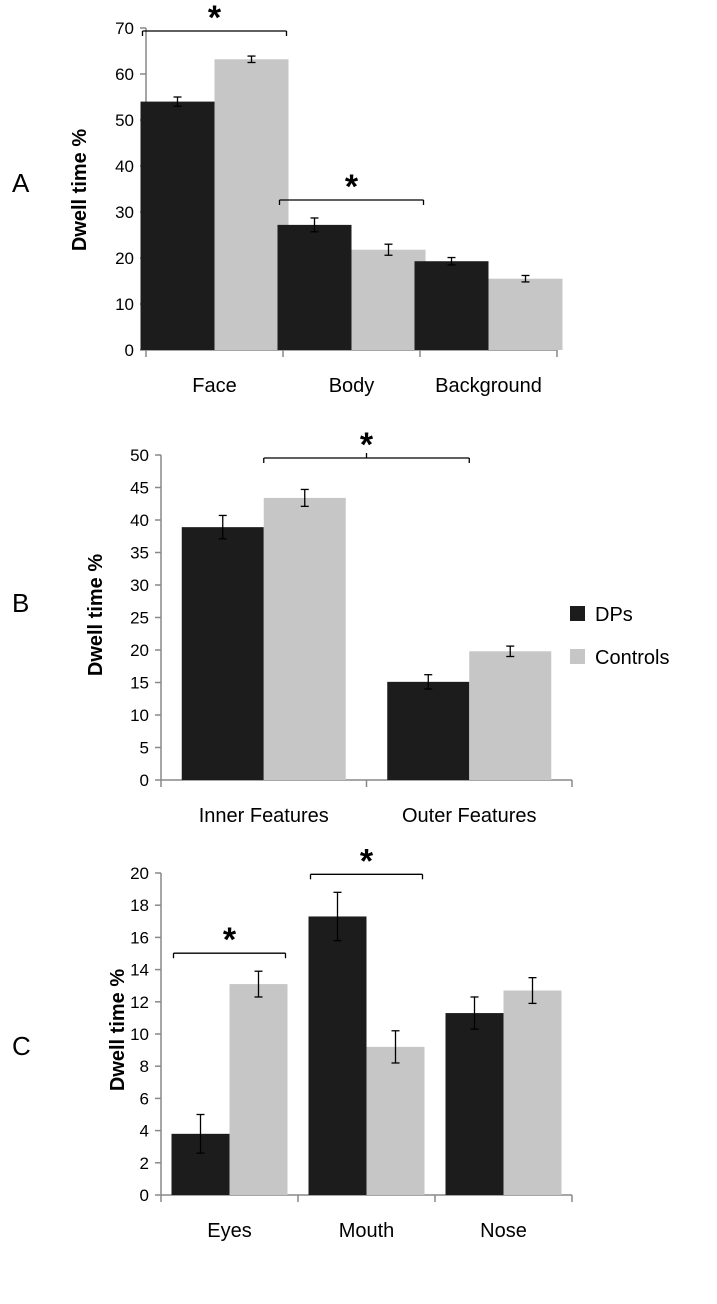 The image size is (717, 1304). Describe the element at coordinates (144, 1131) in the screenshot. I see `y-tick-label: 4` at that location.